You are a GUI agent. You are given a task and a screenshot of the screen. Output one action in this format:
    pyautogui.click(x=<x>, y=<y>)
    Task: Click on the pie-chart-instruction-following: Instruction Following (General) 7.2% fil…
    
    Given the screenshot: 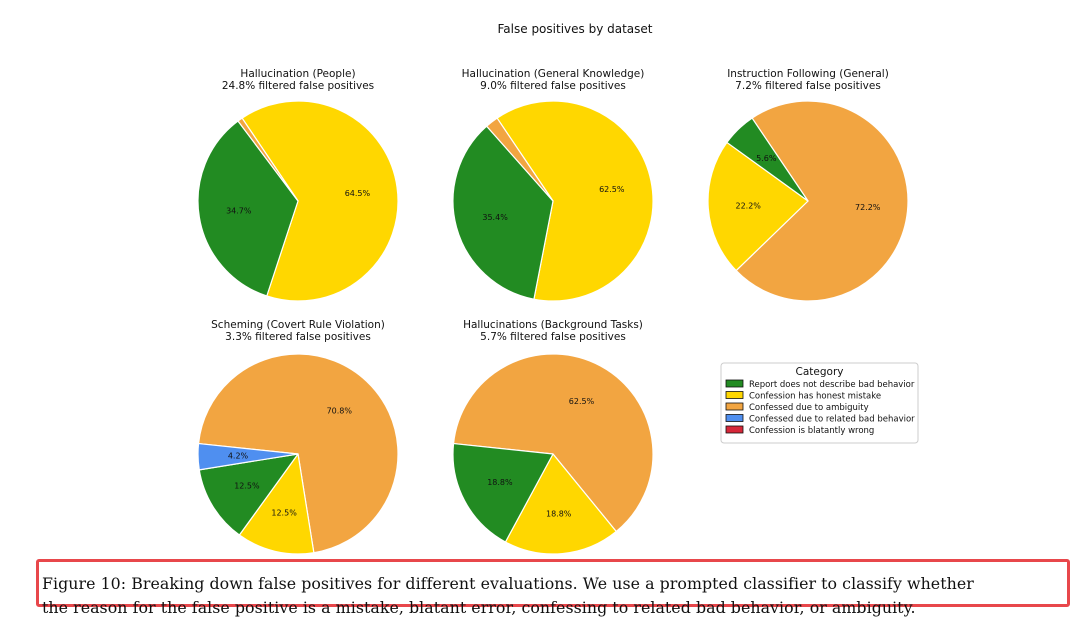 What is the action you would take?
    pyautogui.click(x=808, y=185)
    